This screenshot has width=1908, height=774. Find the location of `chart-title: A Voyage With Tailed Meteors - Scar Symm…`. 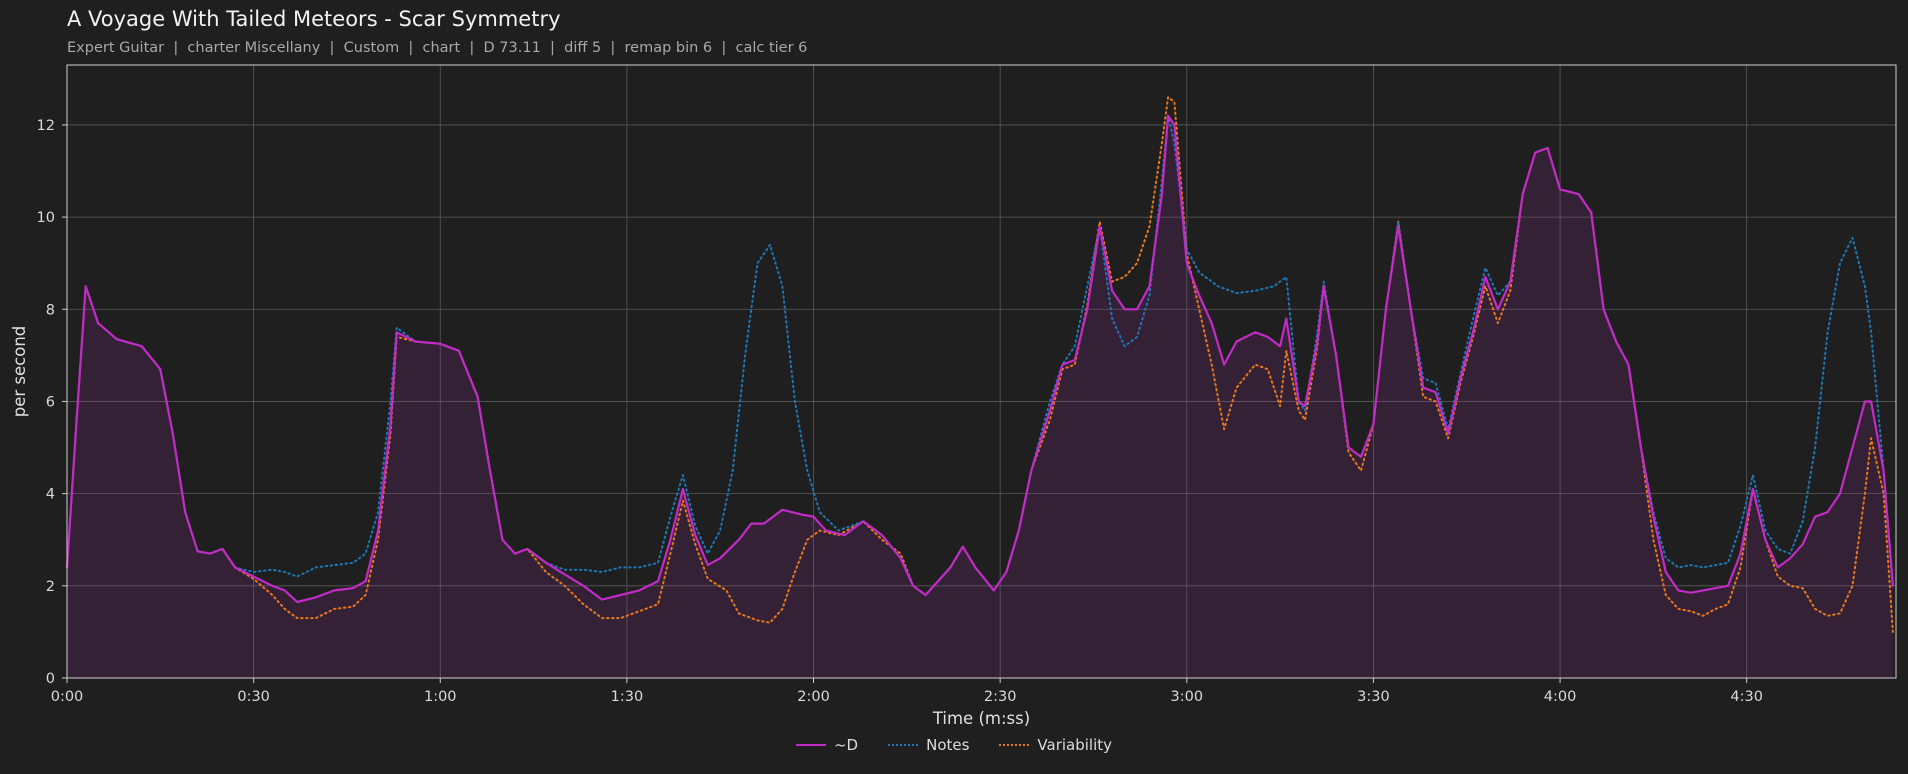

chart-title: A Voyage With Tailed Meteors - Scar Symm… is located at coordinates (314, 19).